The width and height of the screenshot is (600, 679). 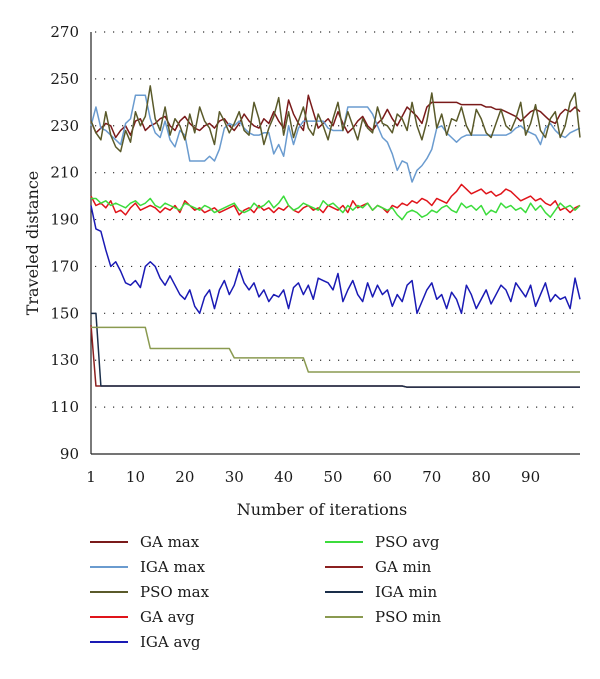 What do you see at coordinates (135, 477) in the screenshot?
I see `x-tick-label-10: 10` at bounding box center [135, 477].